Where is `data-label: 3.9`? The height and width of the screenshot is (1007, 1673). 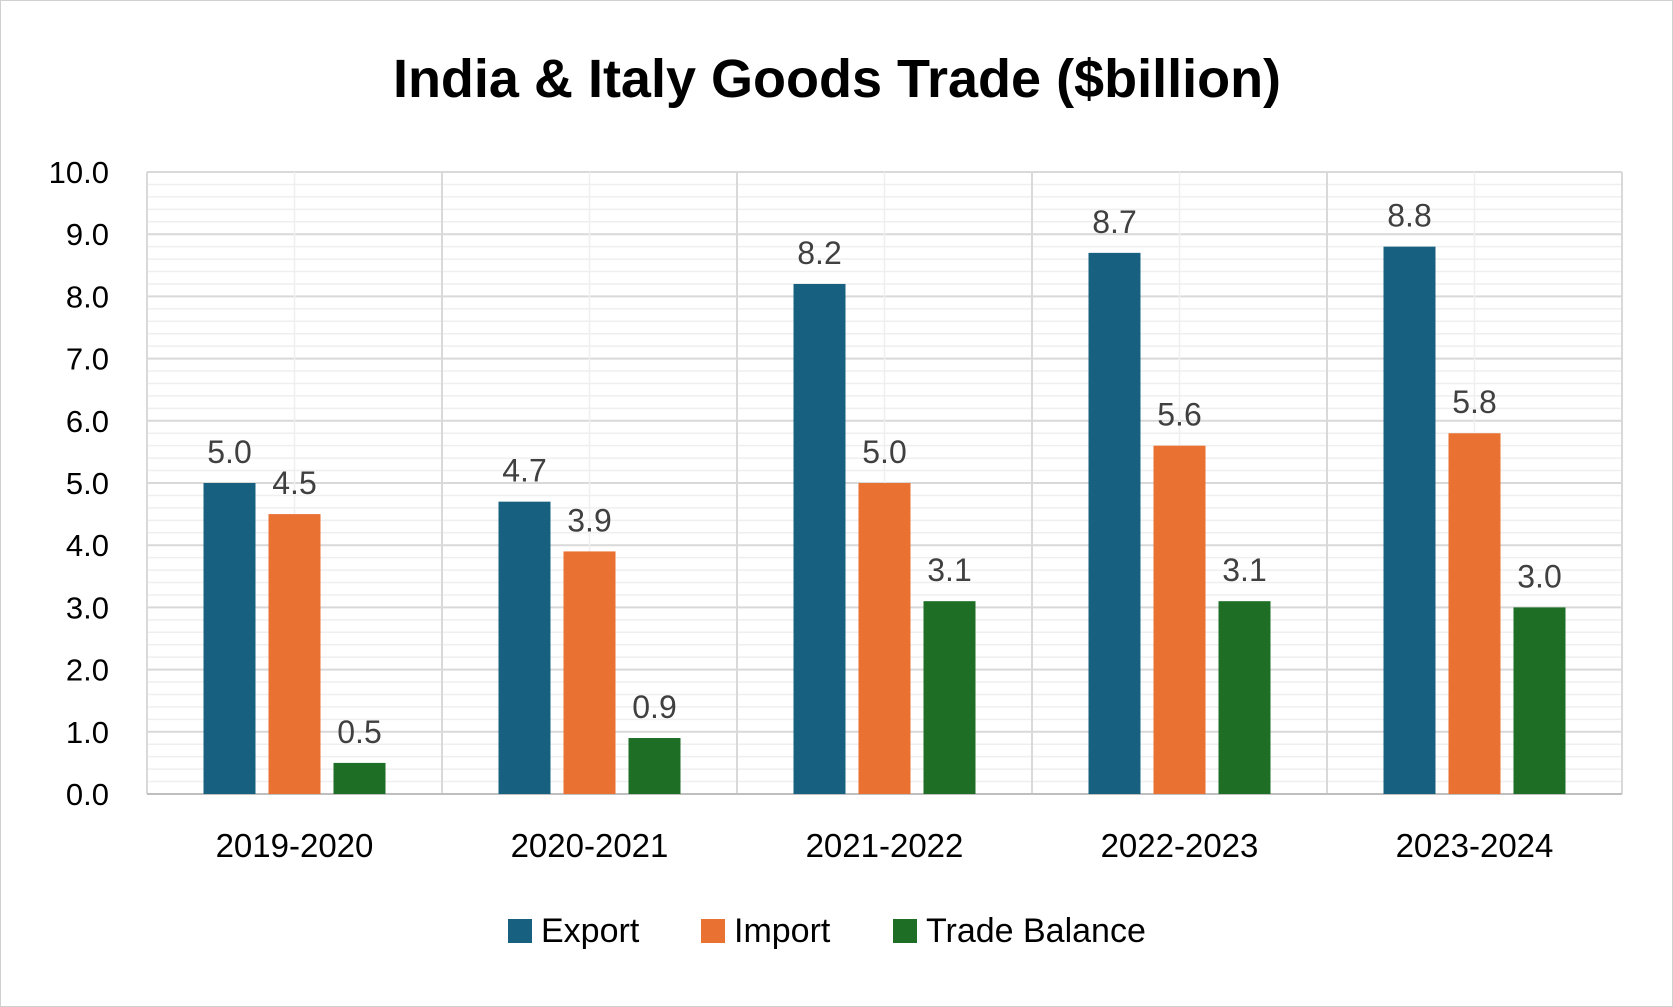 data-label: 3.9 is located at coordinates (589, 520).